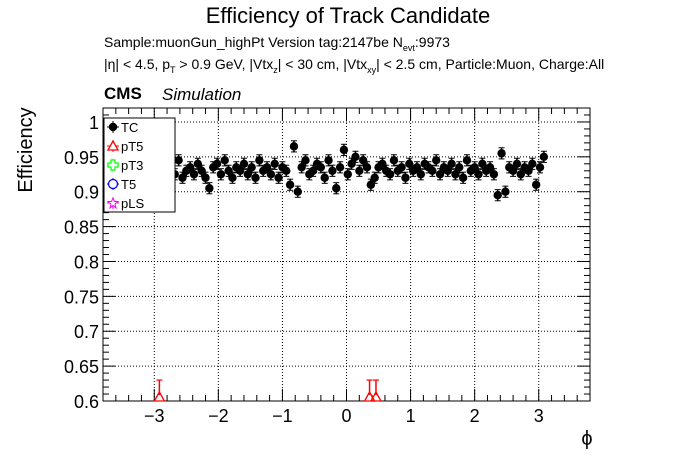 The width and height of the screenshot is (696, 472). Describe the element at coordinates (129, 127) in the screenshot. I see `legend-label-TC: TC` at that location.